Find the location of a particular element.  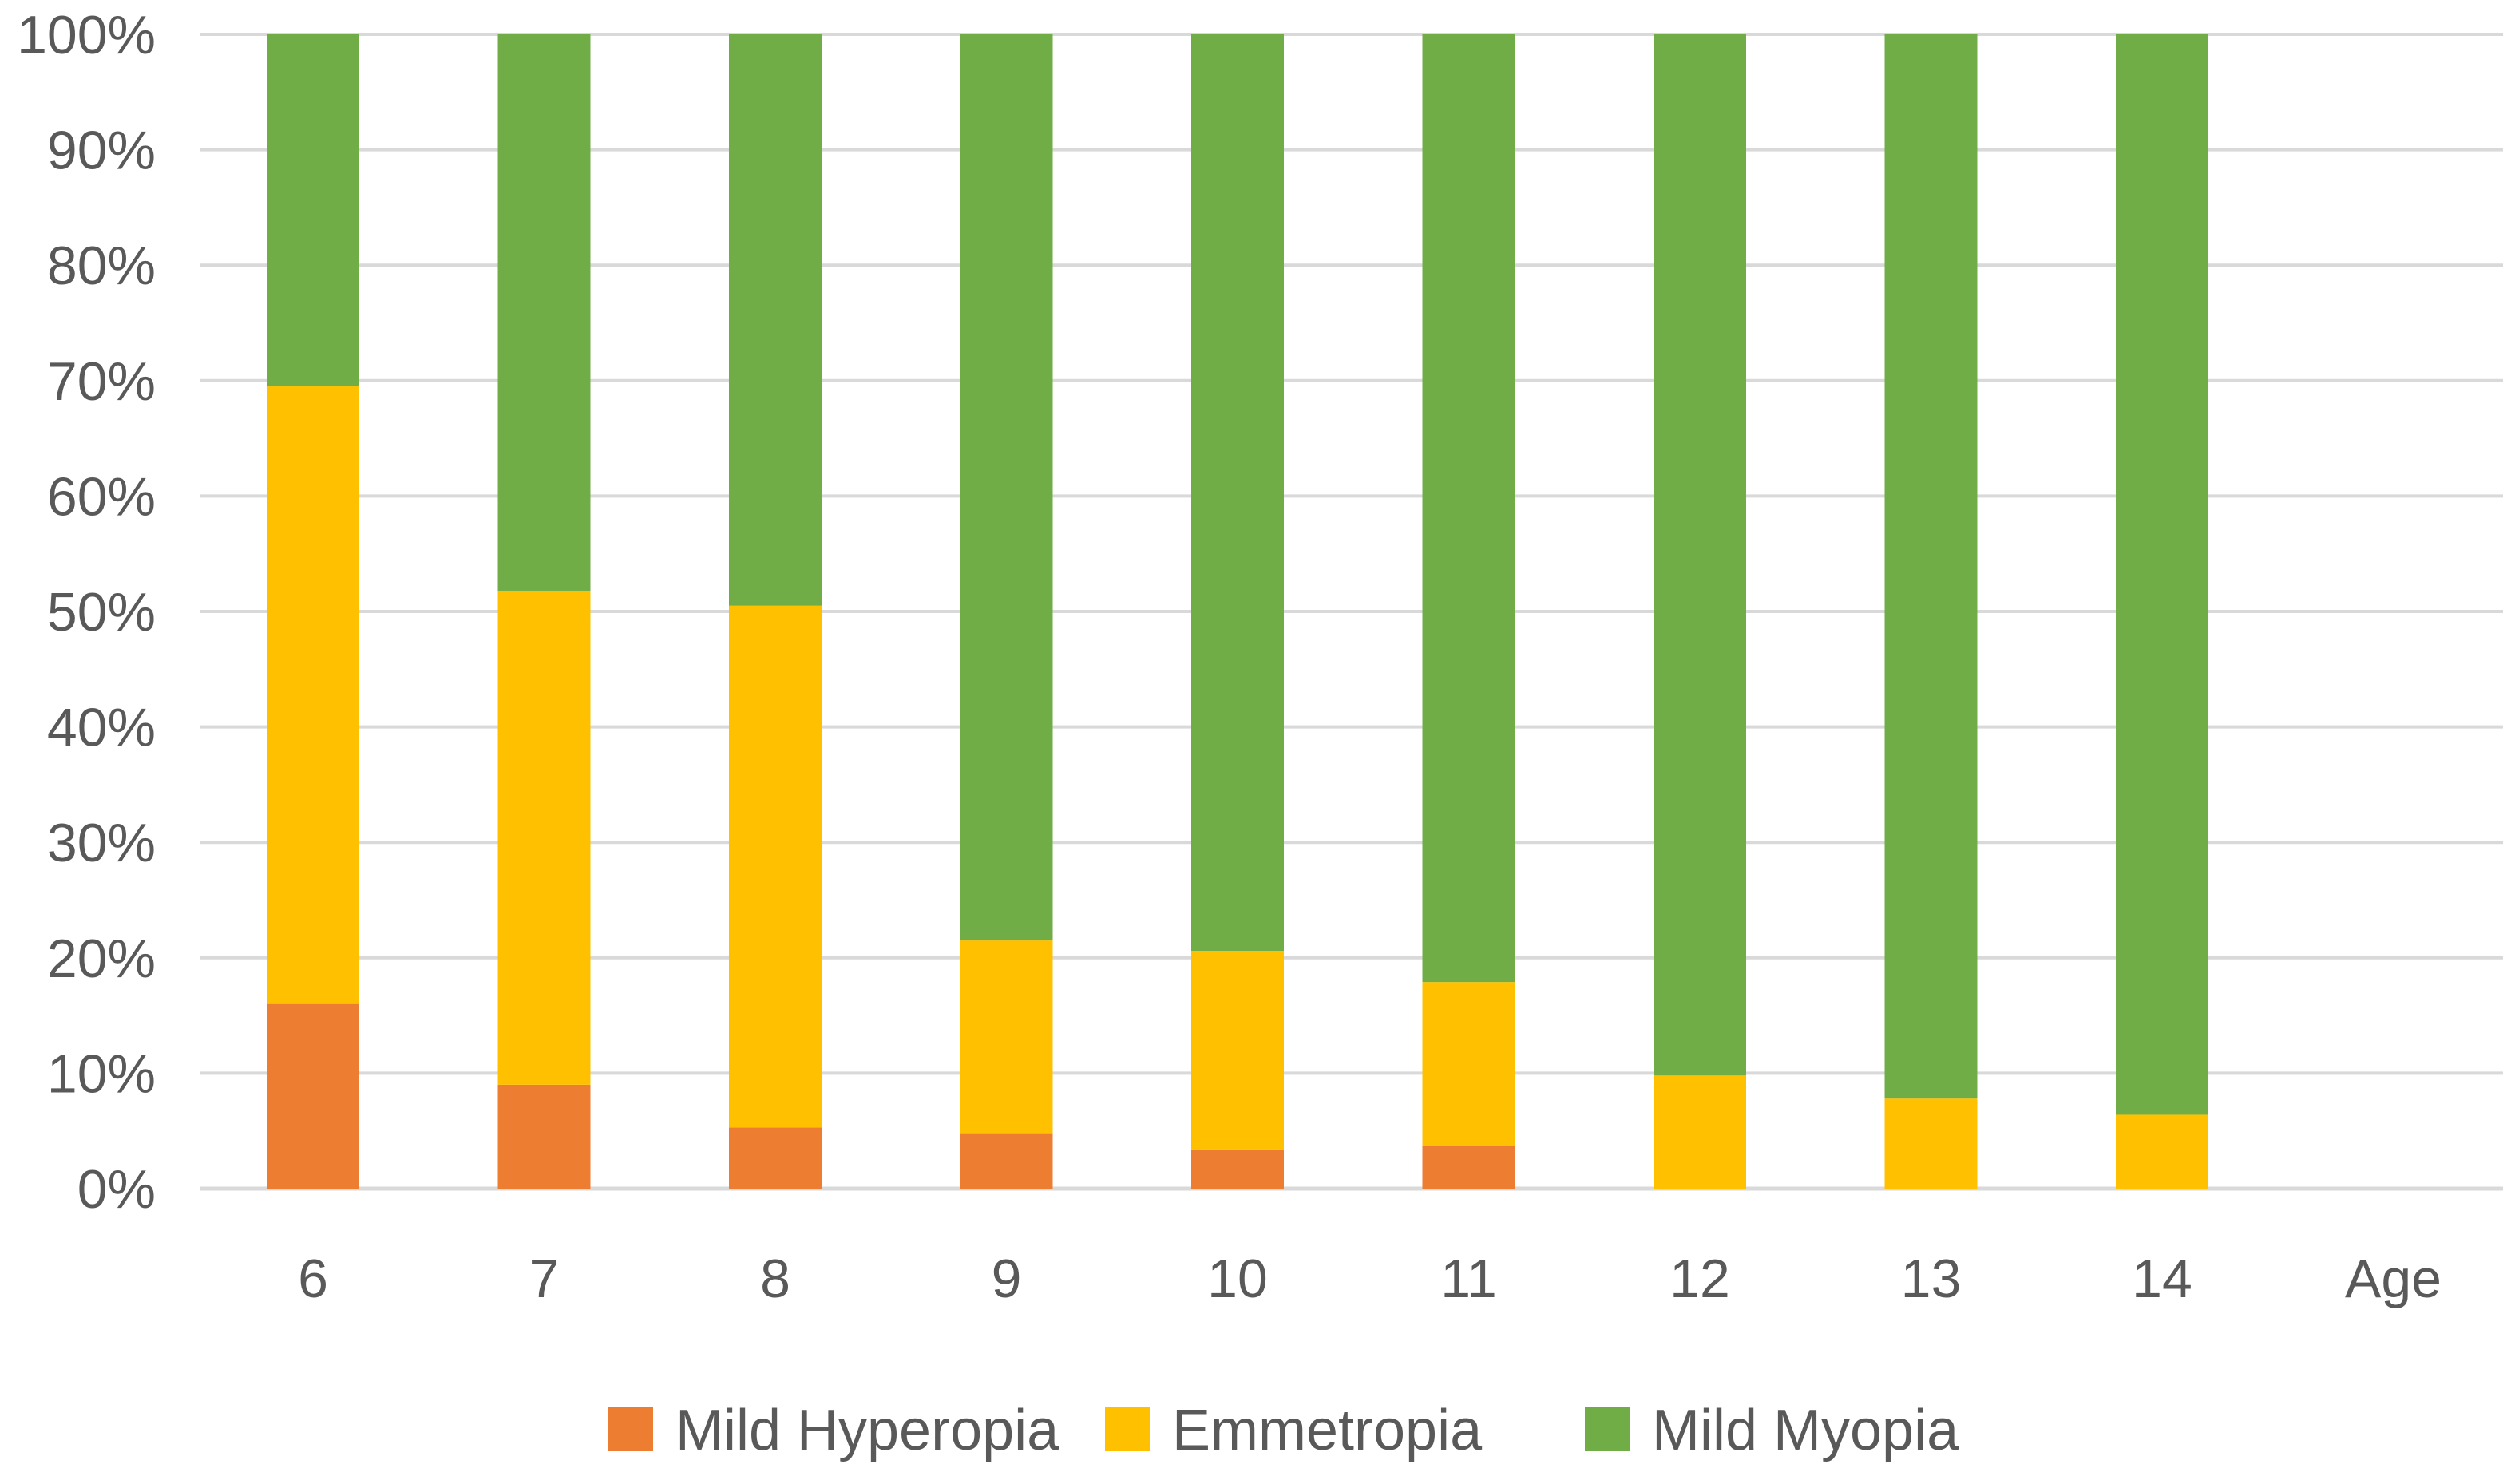

x-tick-label: 9 is located at coordinates (1007, 1279).